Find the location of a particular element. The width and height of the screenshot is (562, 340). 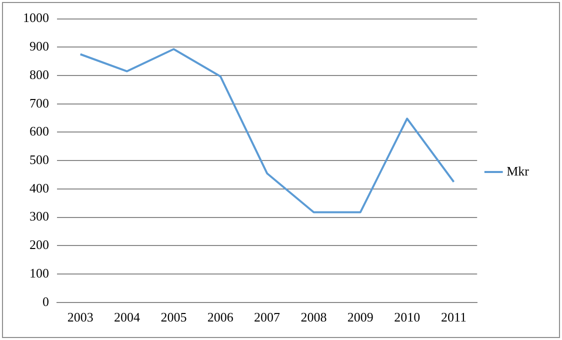

x-tick-label: 2004 is located at coordinates (127, 317).